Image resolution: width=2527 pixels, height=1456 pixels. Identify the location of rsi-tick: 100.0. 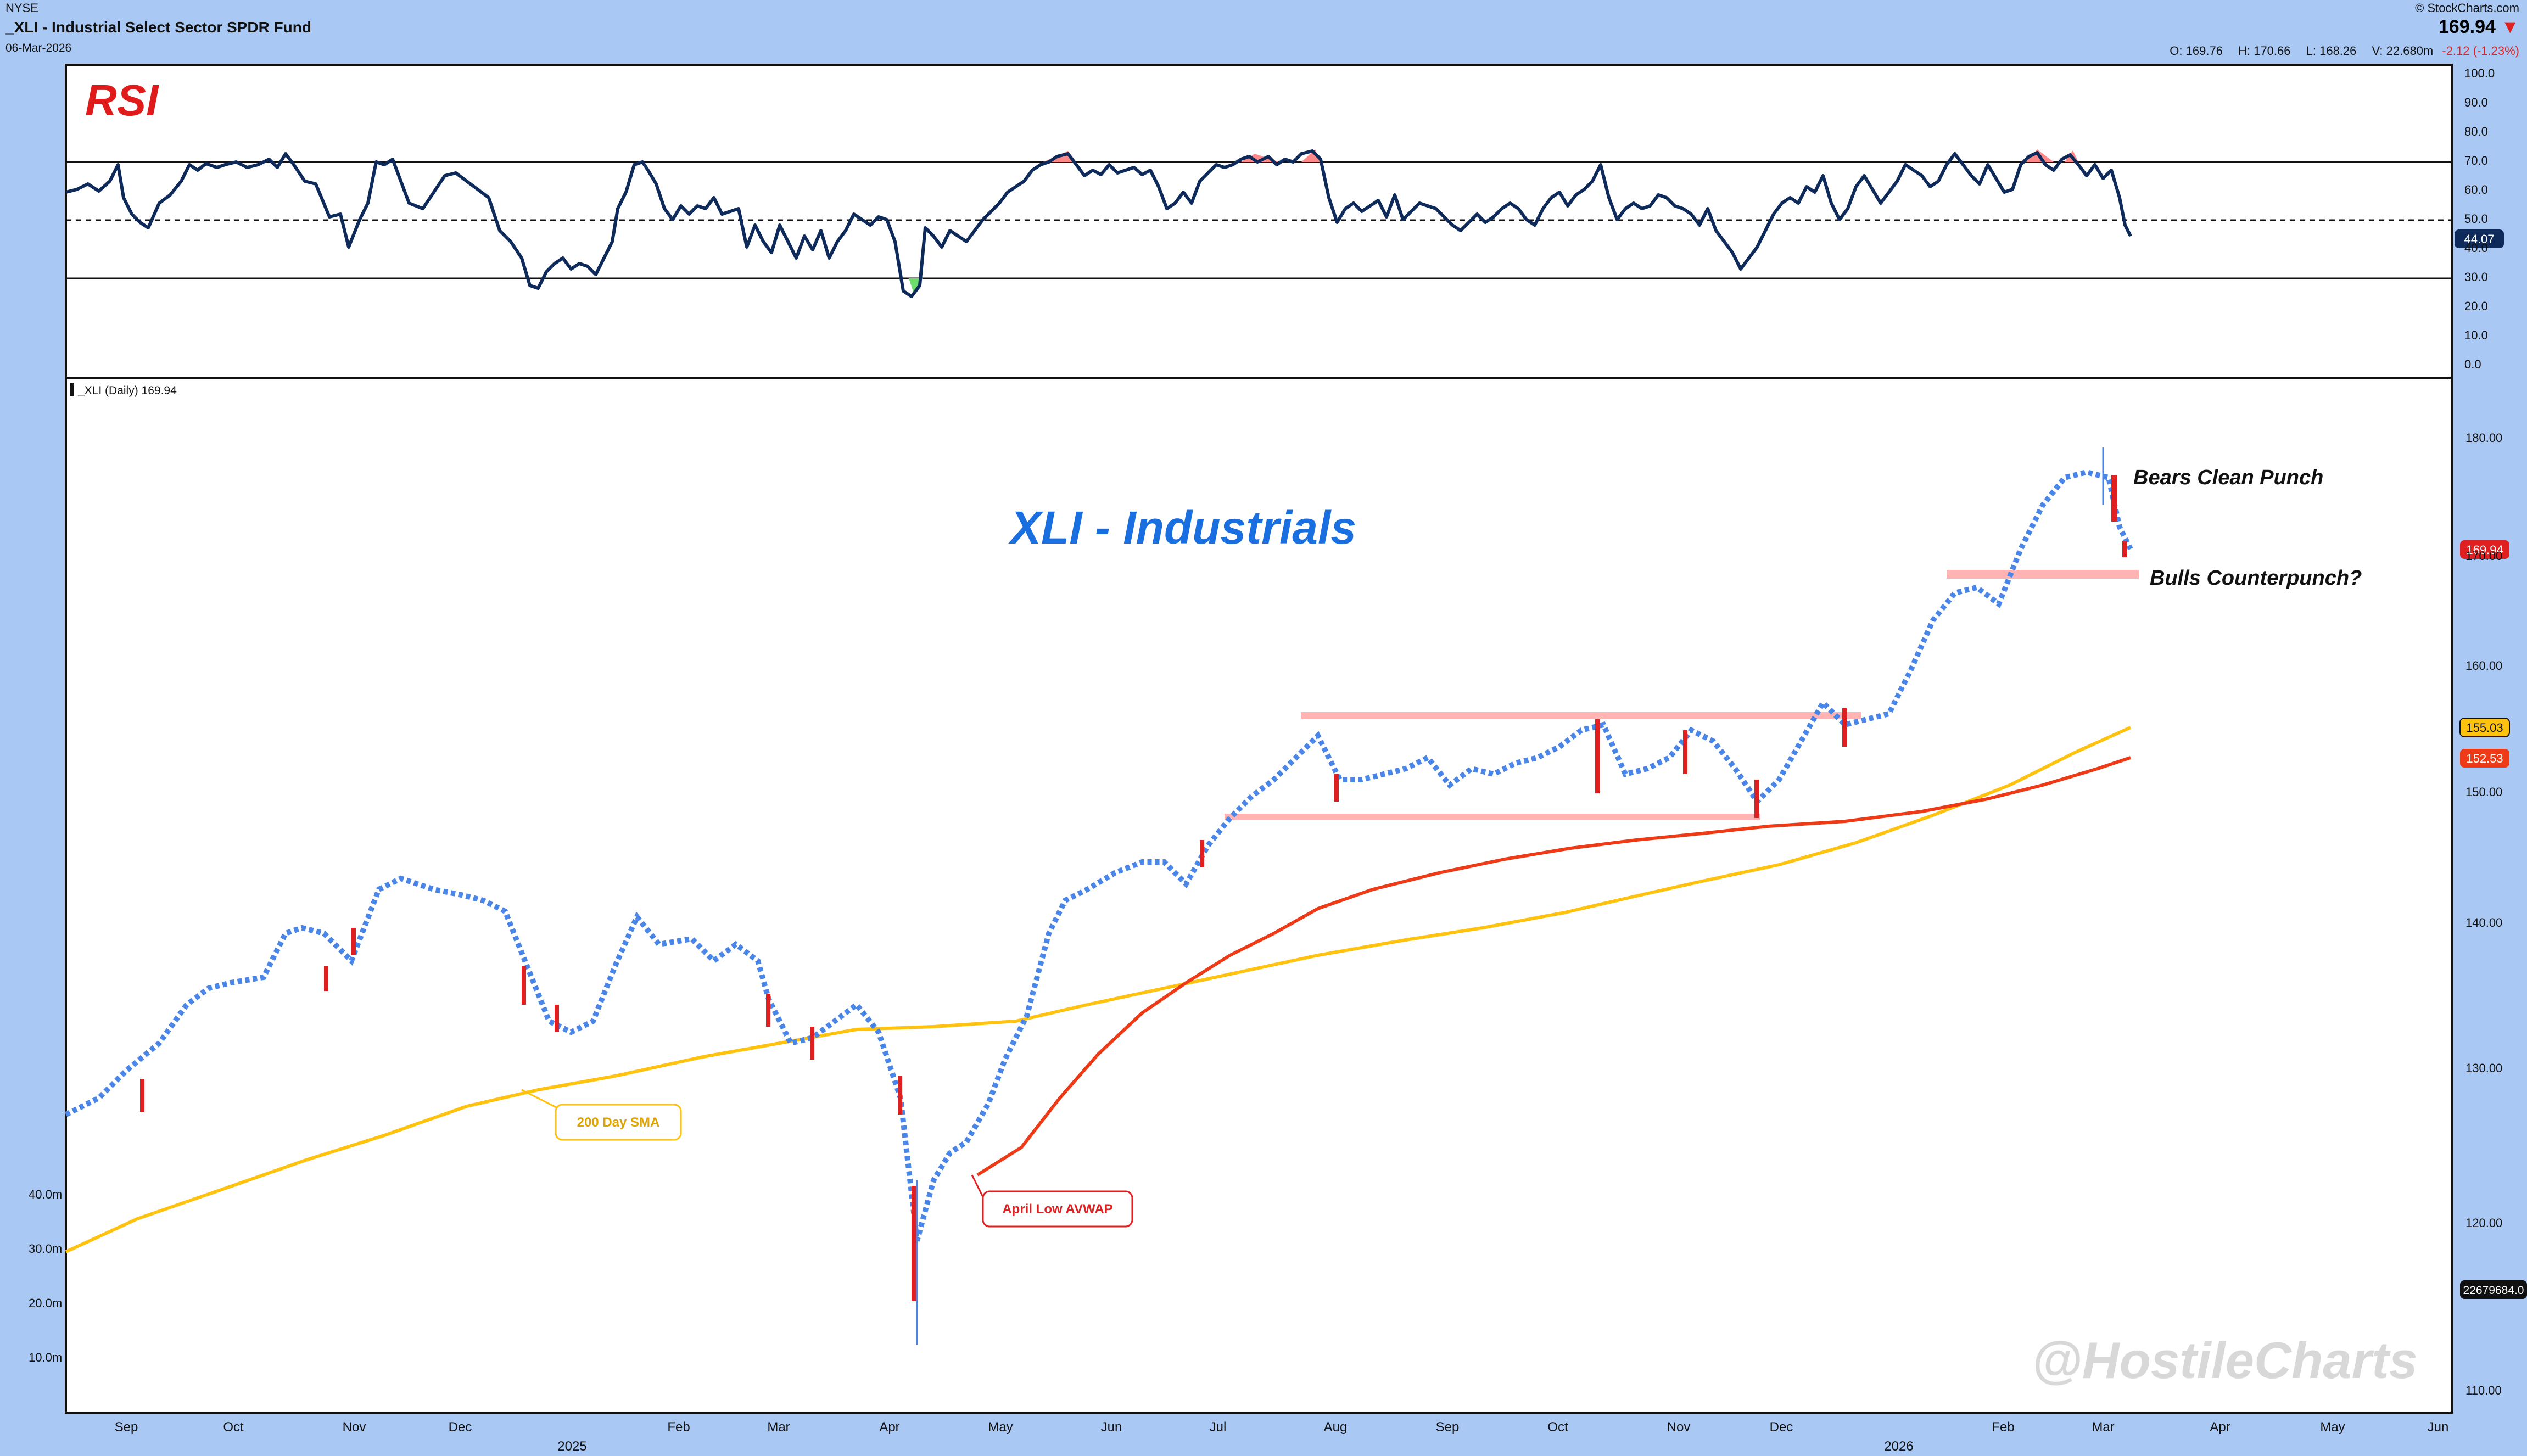
(2480, 73).